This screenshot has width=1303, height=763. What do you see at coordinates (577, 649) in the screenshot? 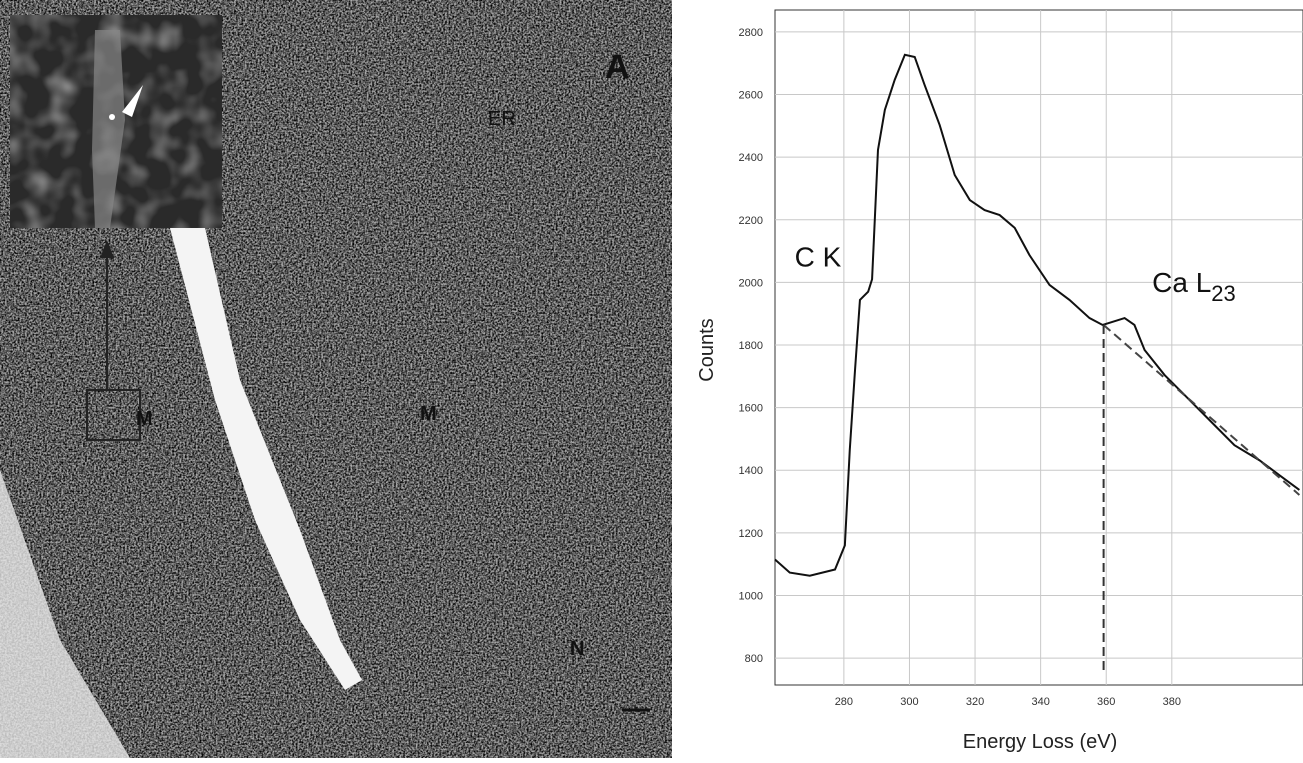
I see `annotation: N` at bounding box center [577, 649].